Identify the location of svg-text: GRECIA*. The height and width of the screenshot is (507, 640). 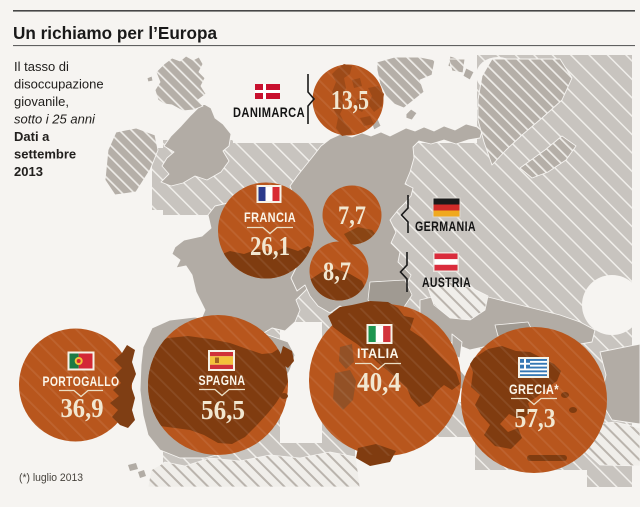
(534, 389).